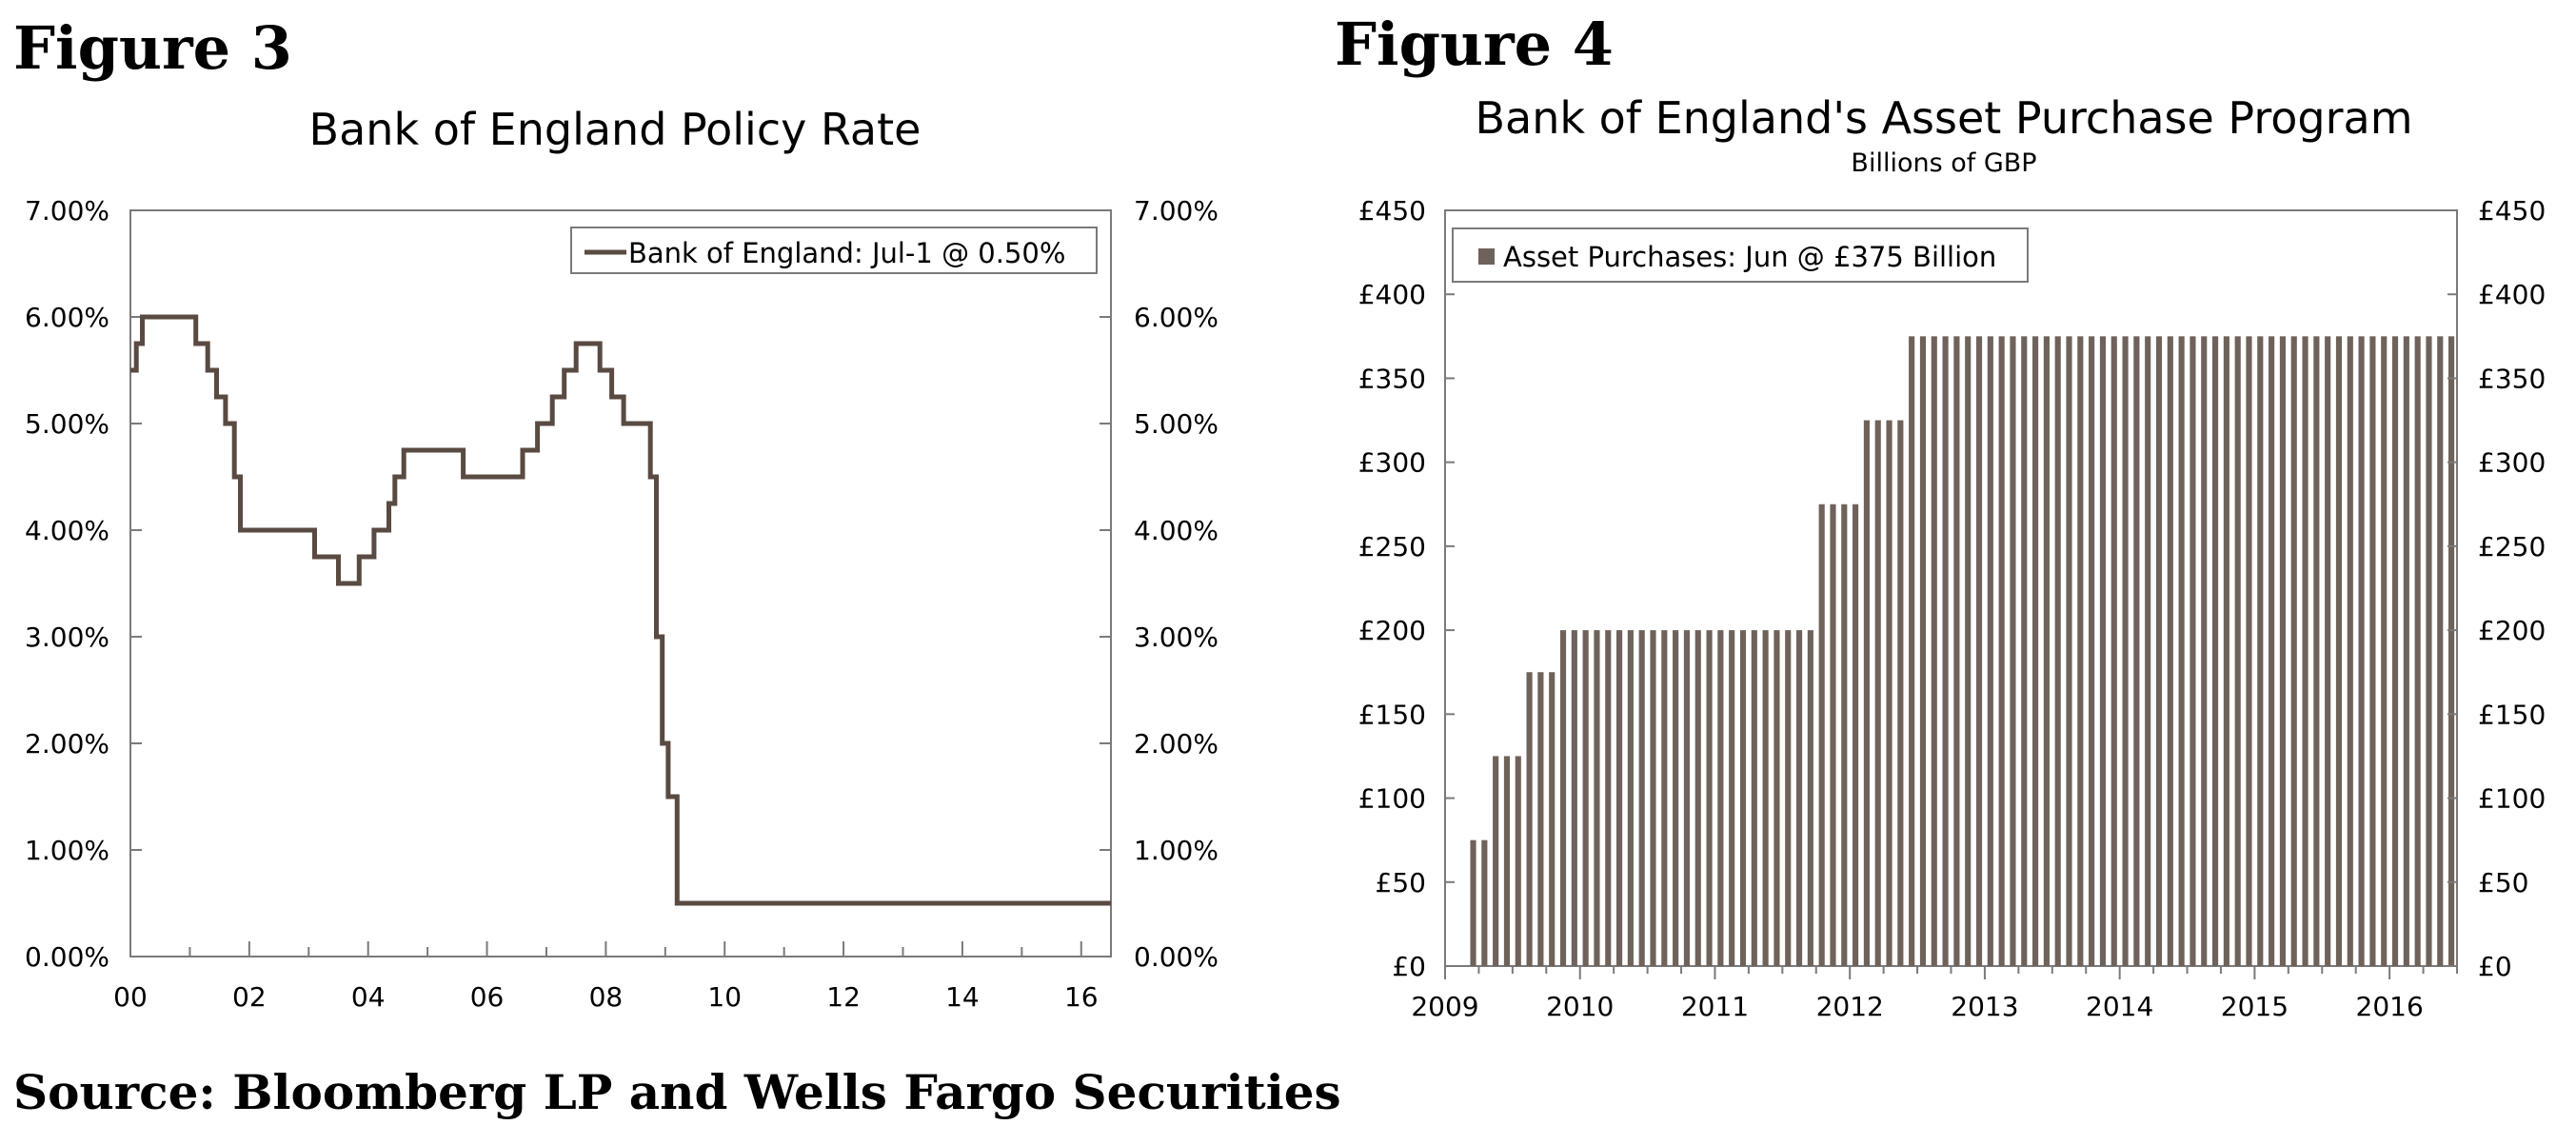 The width and height of the screenshot is (2576, 1145). I want to click on figure-3-y-tick-label: 6.00%, so click(67, 318).